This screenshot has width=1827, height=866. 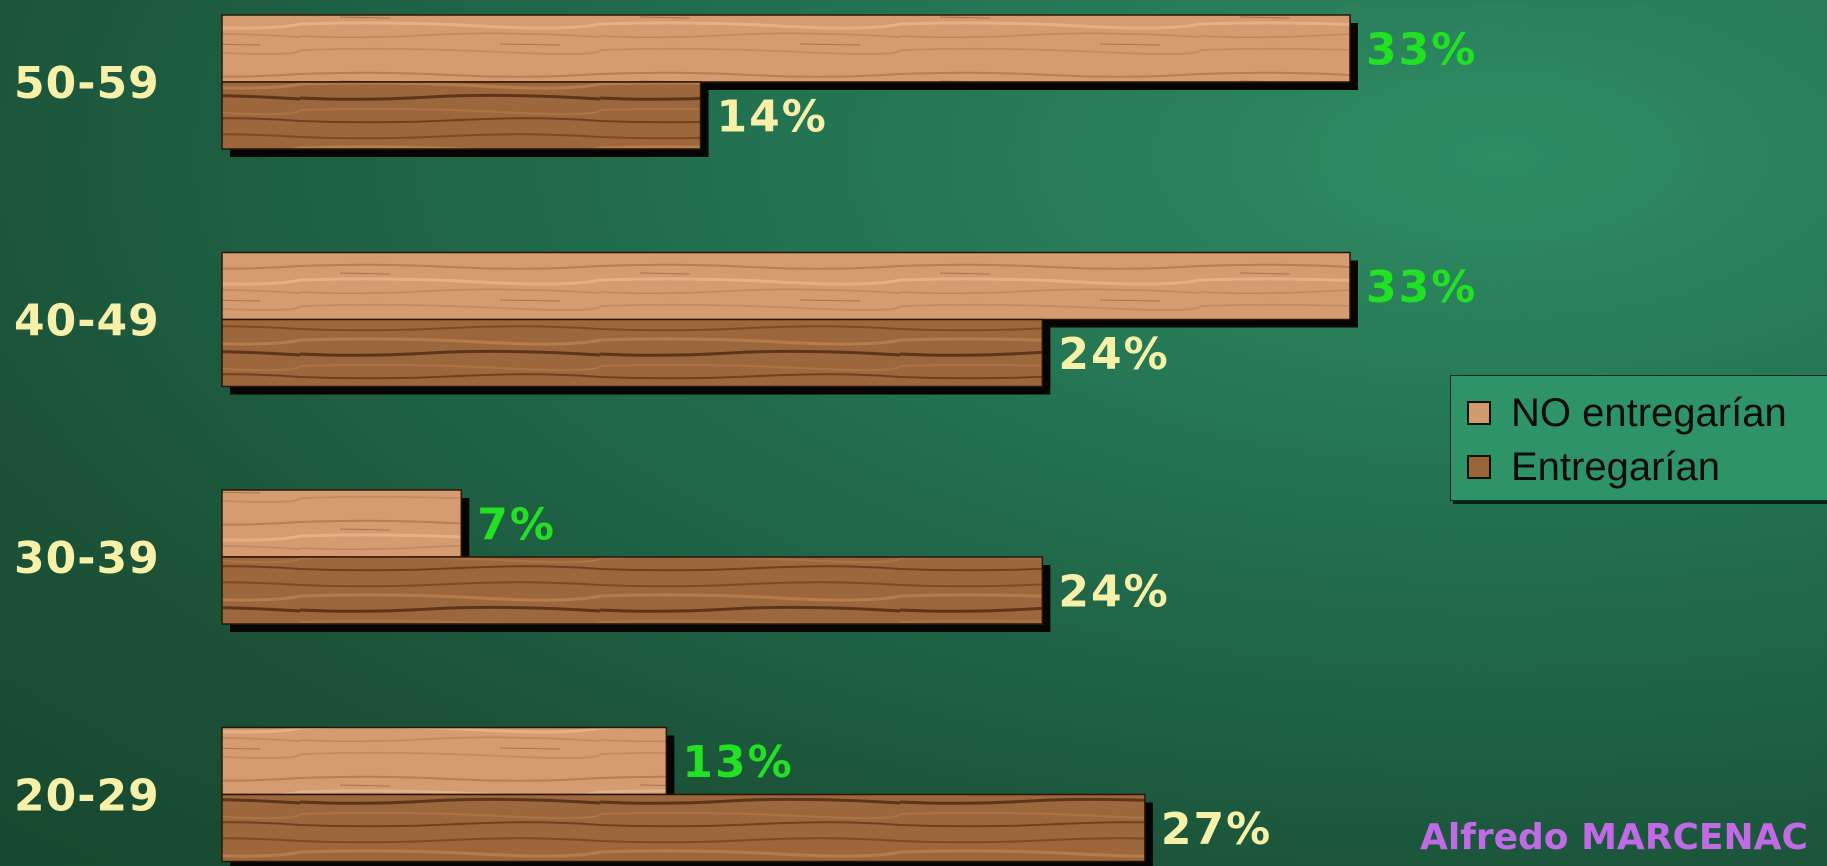 What do you see at coordinates (87, 796) in the screenshot?
I see `category-label: 20-29` at bounding box center [87, 796].